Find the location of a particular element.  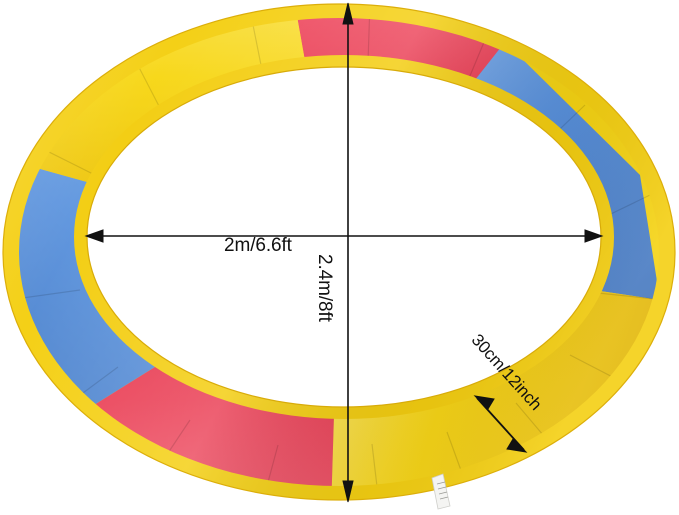

width-dimension-label: 2m/6.6ft is located at coordinates (258, 245).